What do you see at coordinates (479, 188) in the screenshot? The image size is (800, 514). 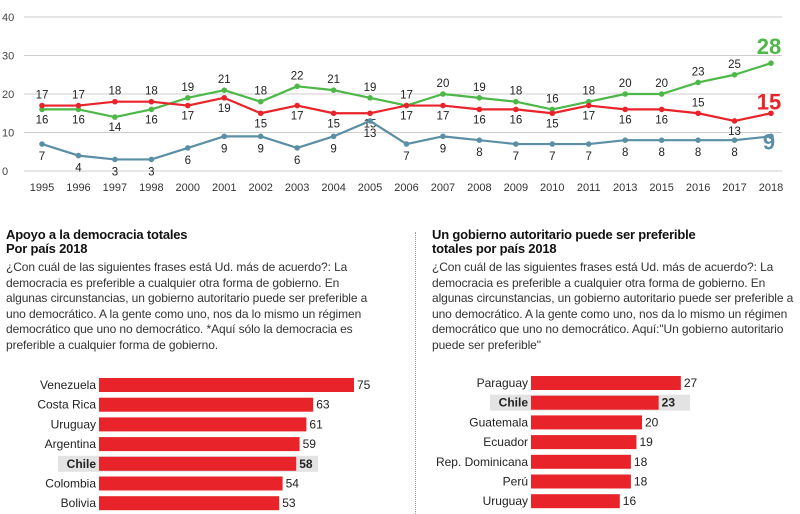 I see `x-tick-label: 2008` at bounding box center [479, 188].